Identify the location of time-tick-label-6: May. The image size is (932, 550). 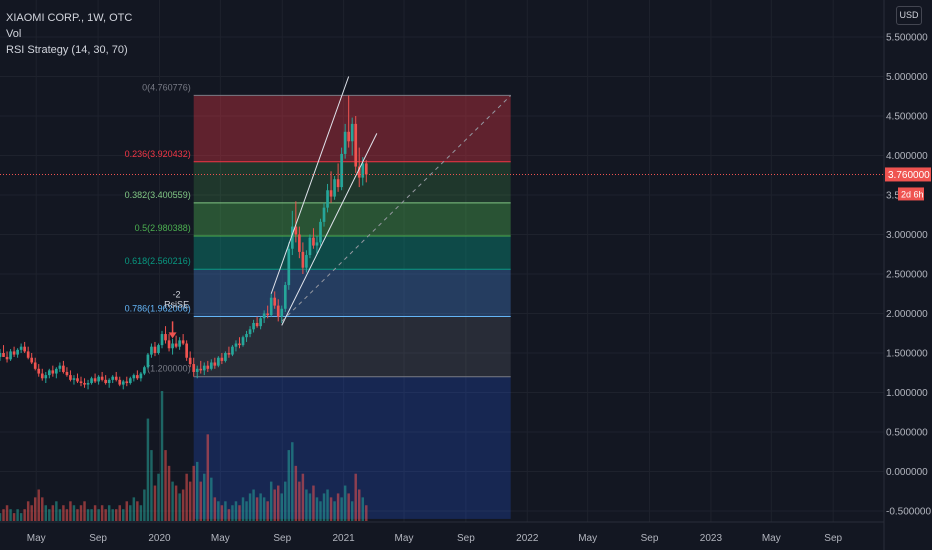
(404, 538).